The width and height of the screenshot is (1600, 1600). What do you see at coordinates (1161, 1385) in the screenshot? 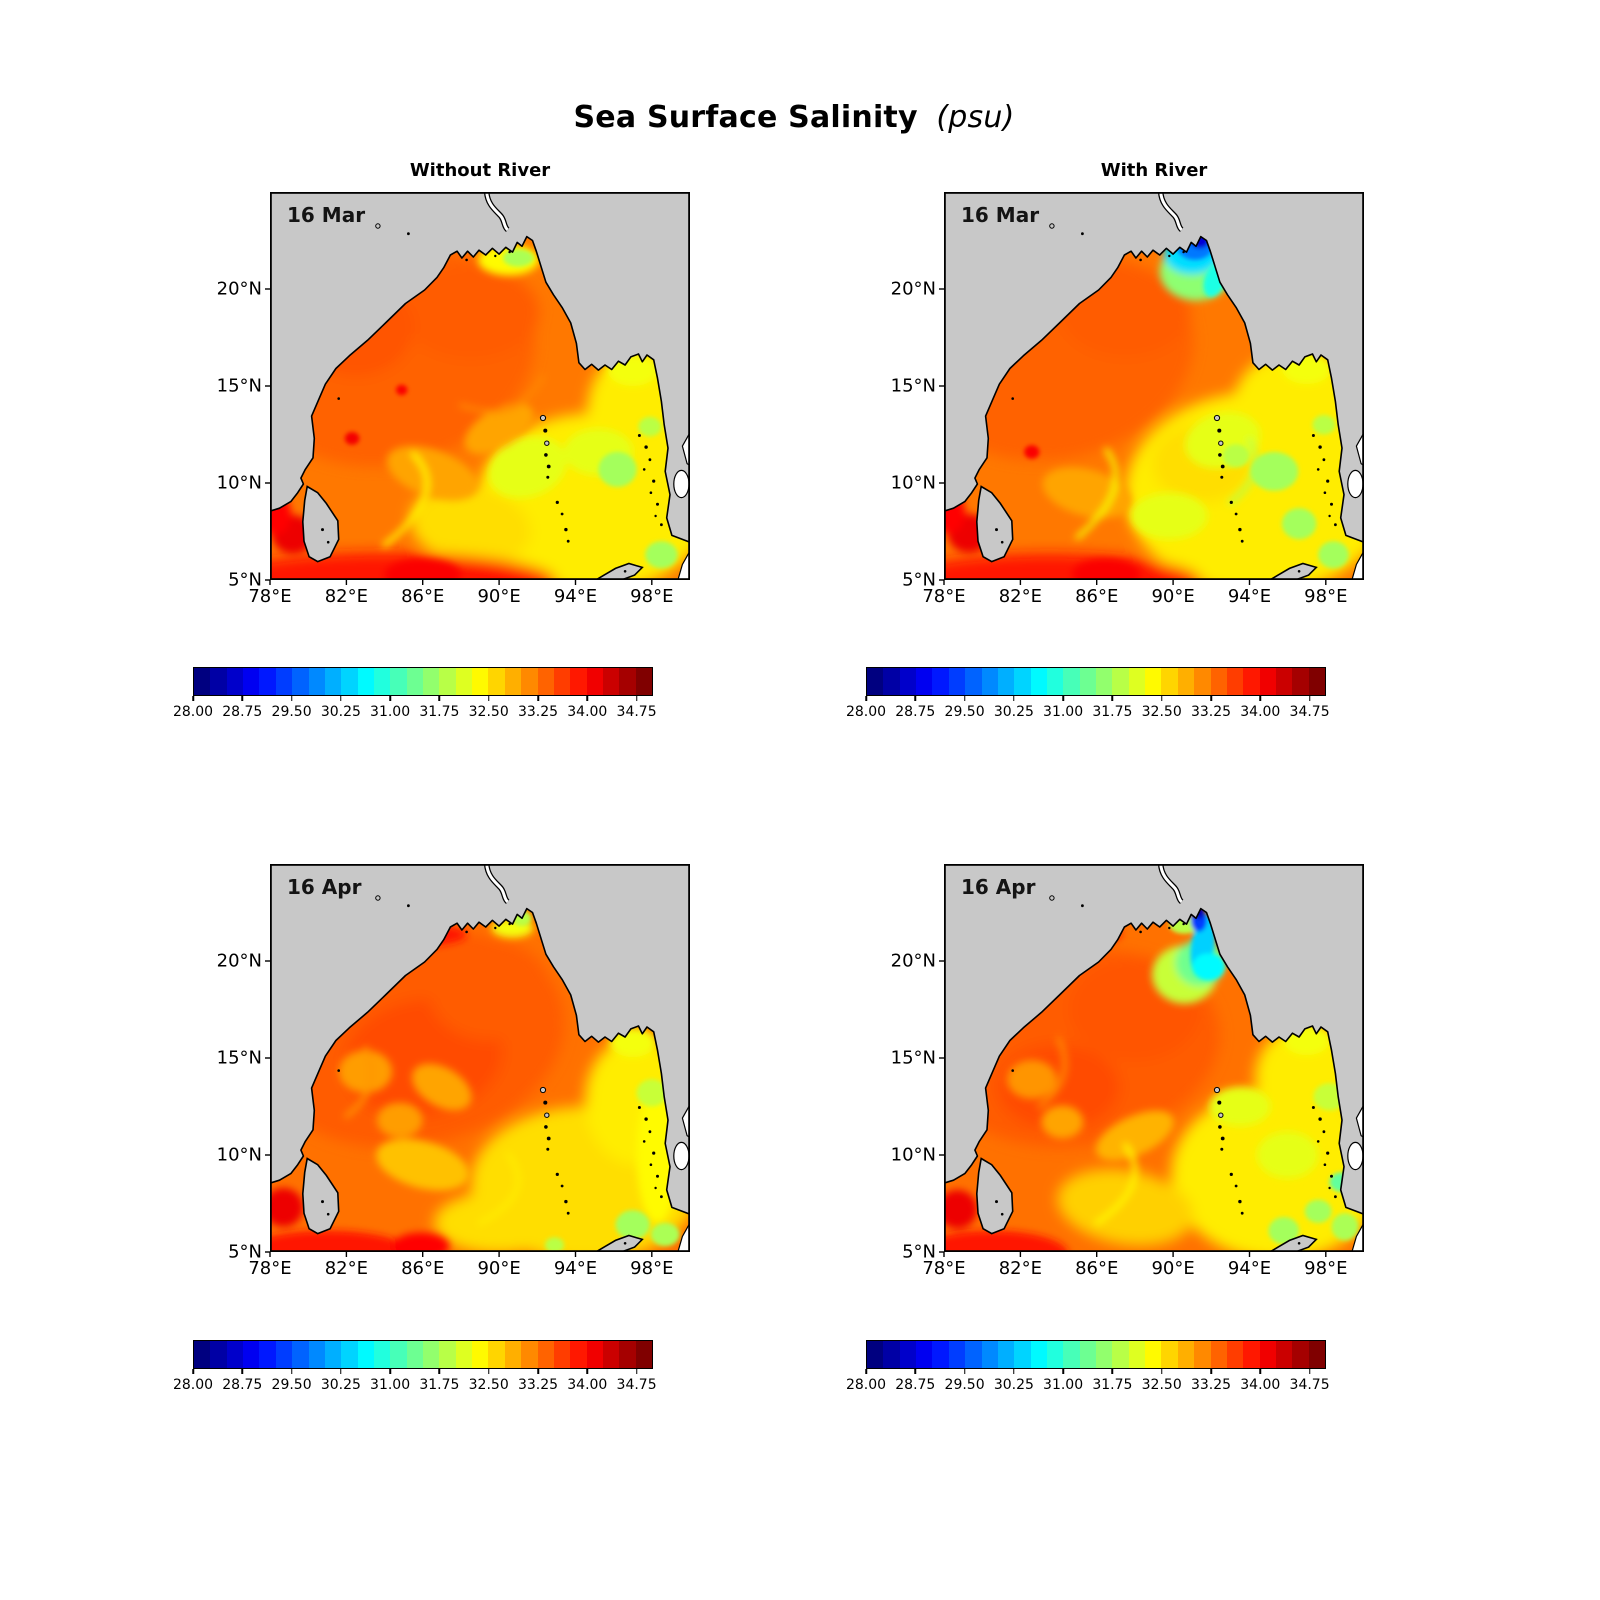
I see `colorbar-tick-label: 32.50` at bounding box center [1161, 1385].